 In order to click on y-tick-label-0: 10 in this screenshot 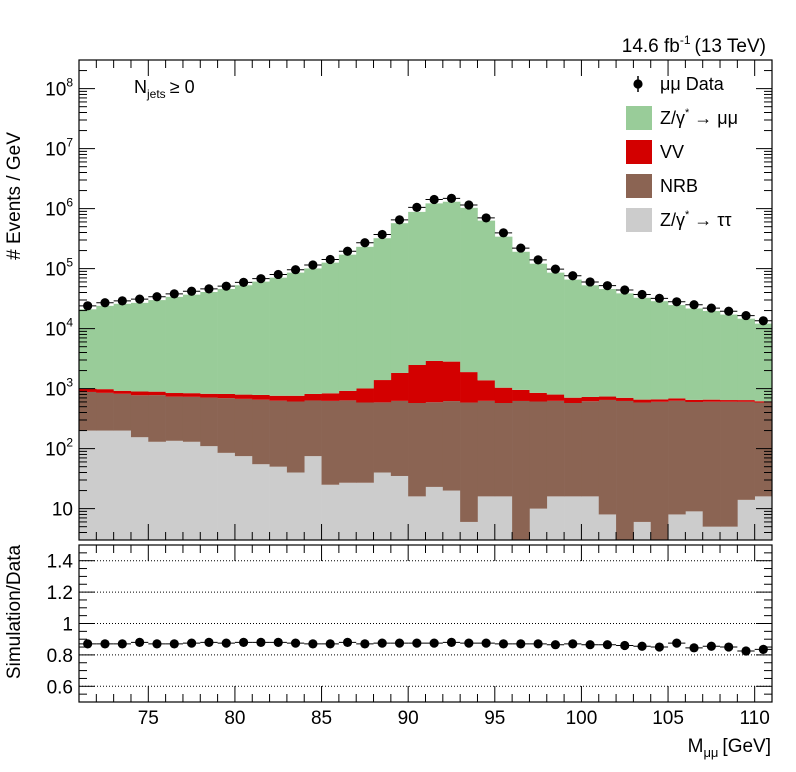, I will do `click(62, 510)`.